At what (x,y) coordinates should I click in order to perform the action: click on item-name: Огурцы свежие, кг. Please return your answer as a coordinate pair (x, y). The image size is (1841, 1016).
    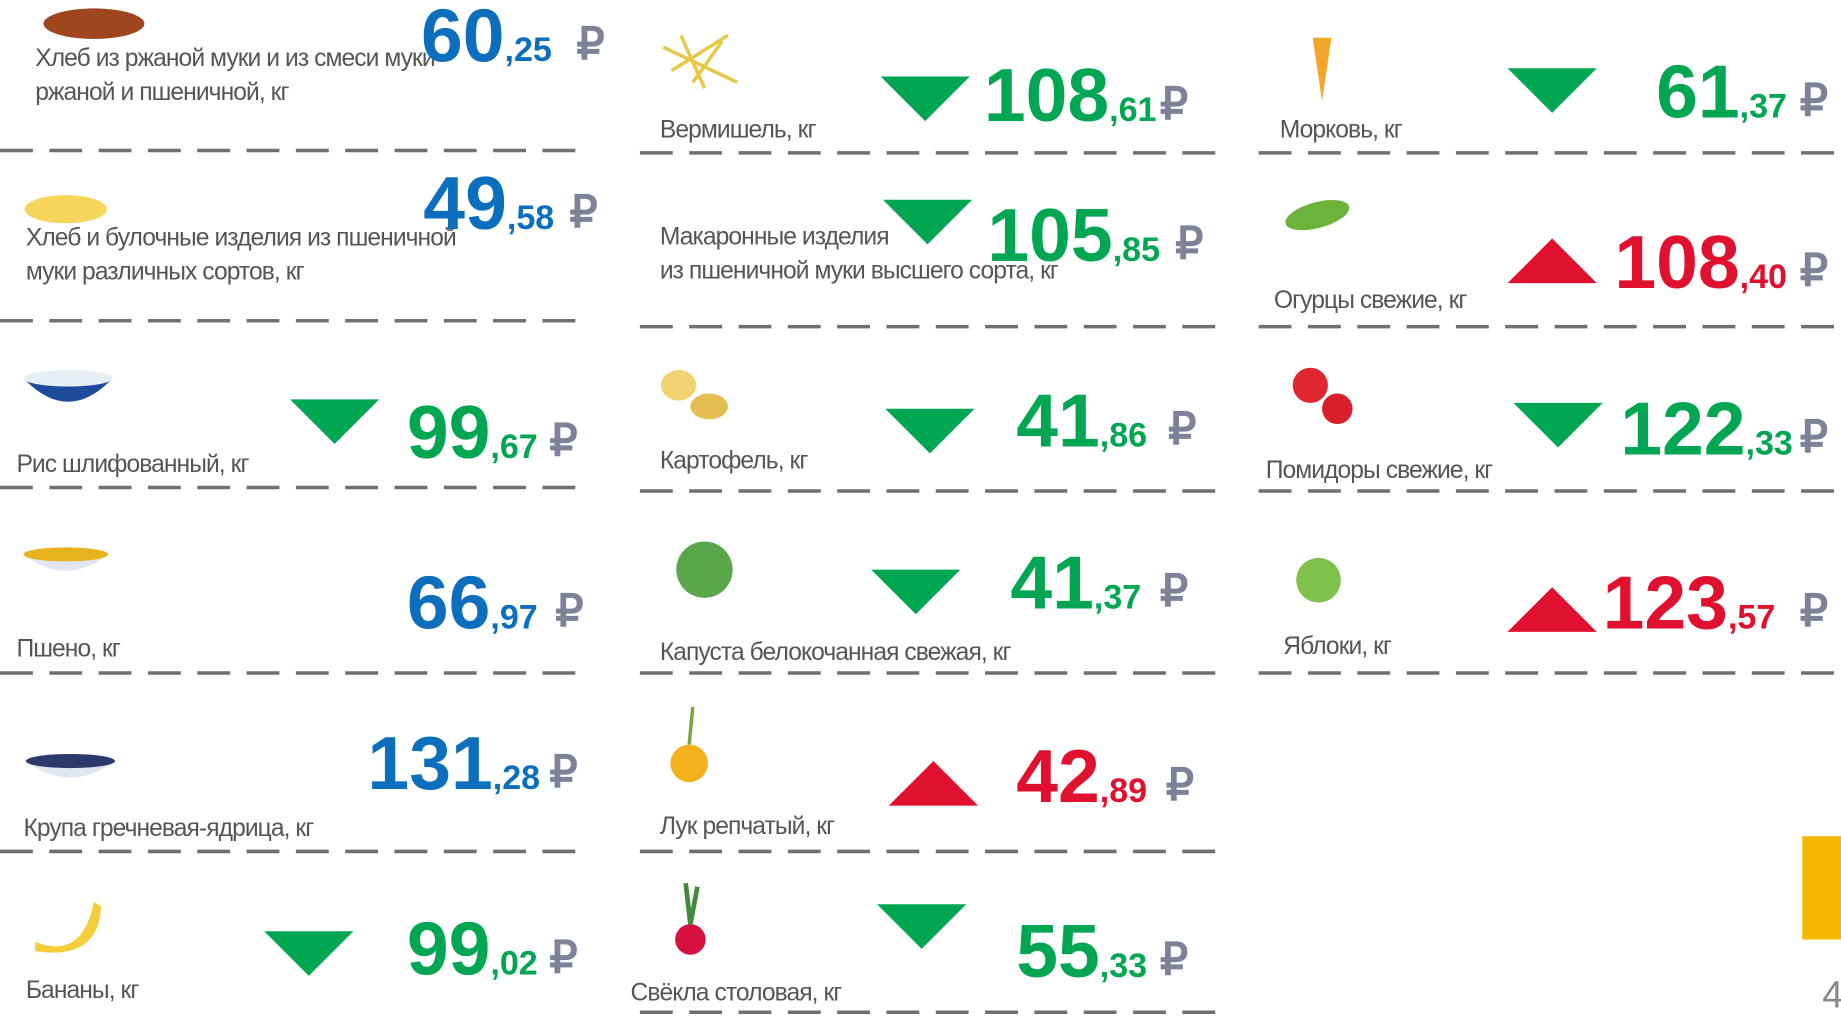
    Looking at the image, I should click on (1371, 300).